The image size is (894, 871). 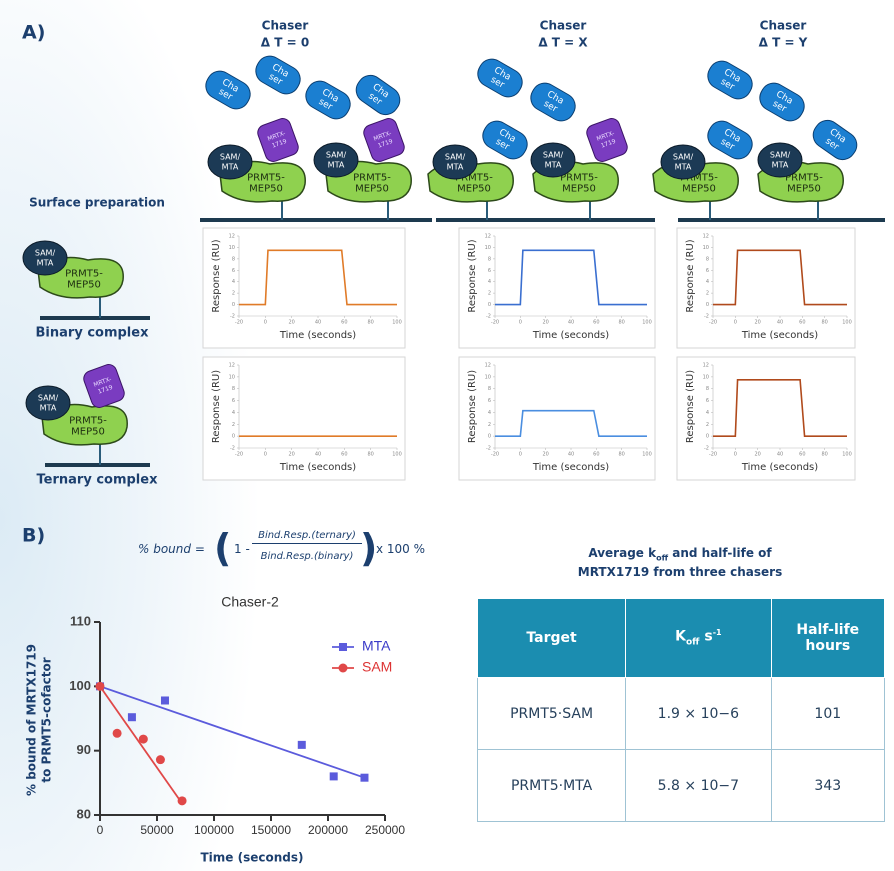 I want to click on header-line: Half-life, so click(x=828, y=630).